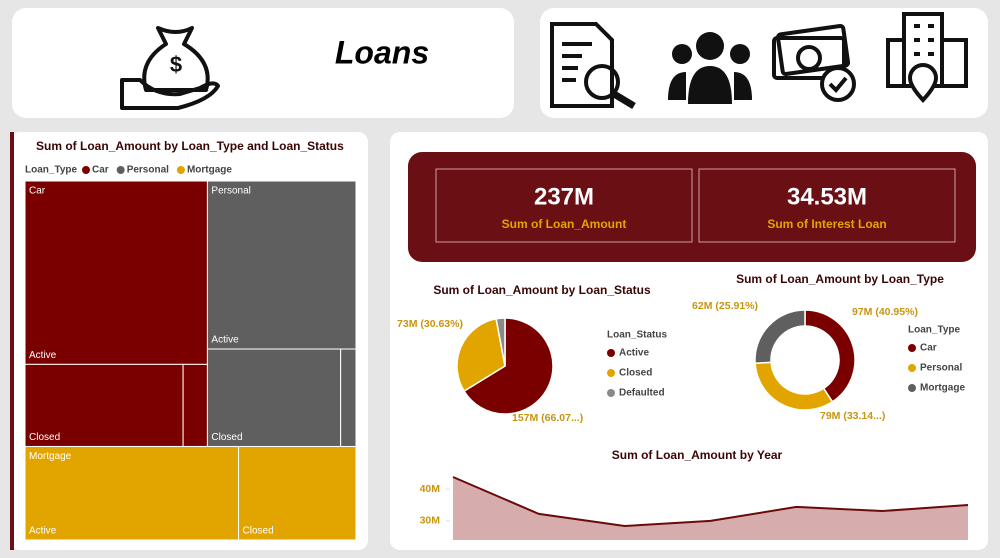 The width and height of the screenshot is (1000, 558). Describe the element at coordinates (814, 62) in the screenshot. I see `cash-icon` at that location.